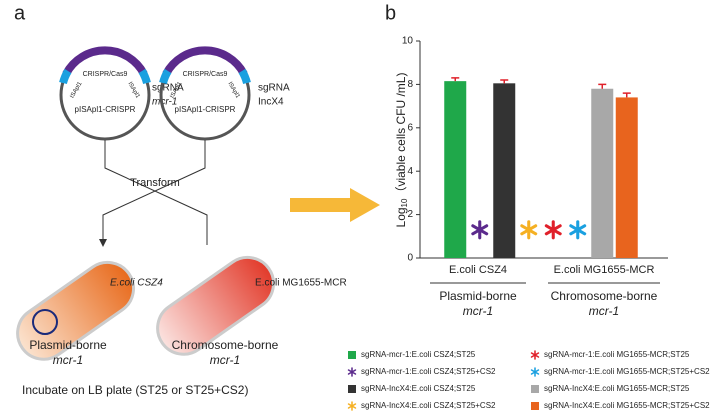 The height and width of the screenshot is (419, 720). I want to click on panel-letter: a, so click(20, 13).